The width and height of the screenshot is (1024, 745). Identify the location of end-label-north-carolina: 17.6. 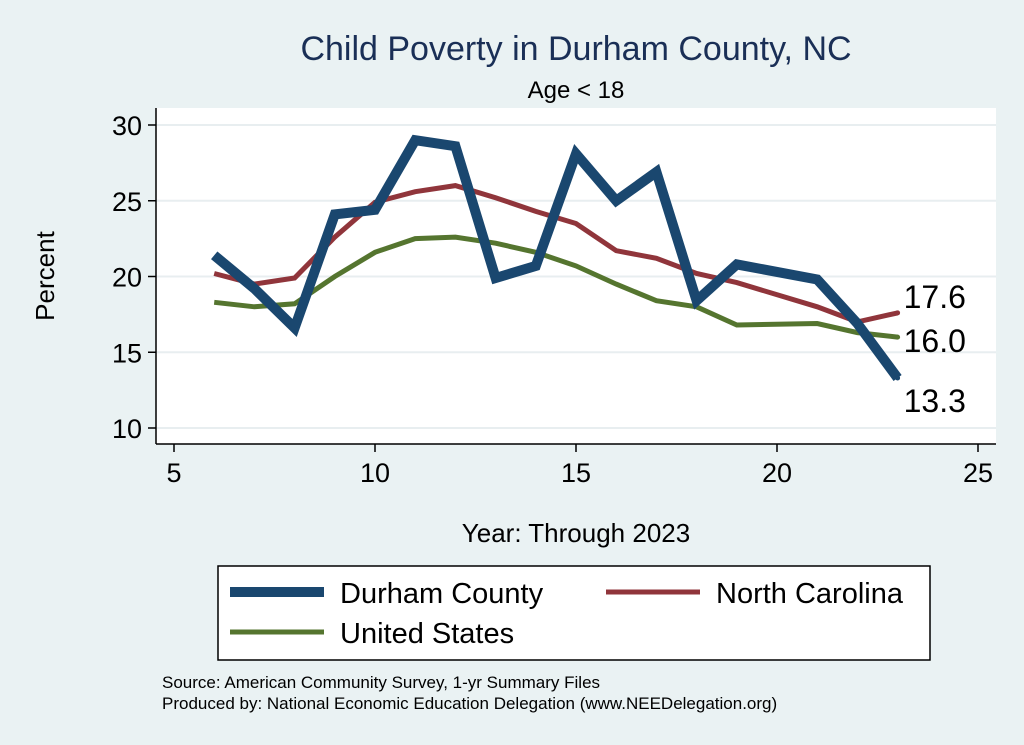
(935, 297).